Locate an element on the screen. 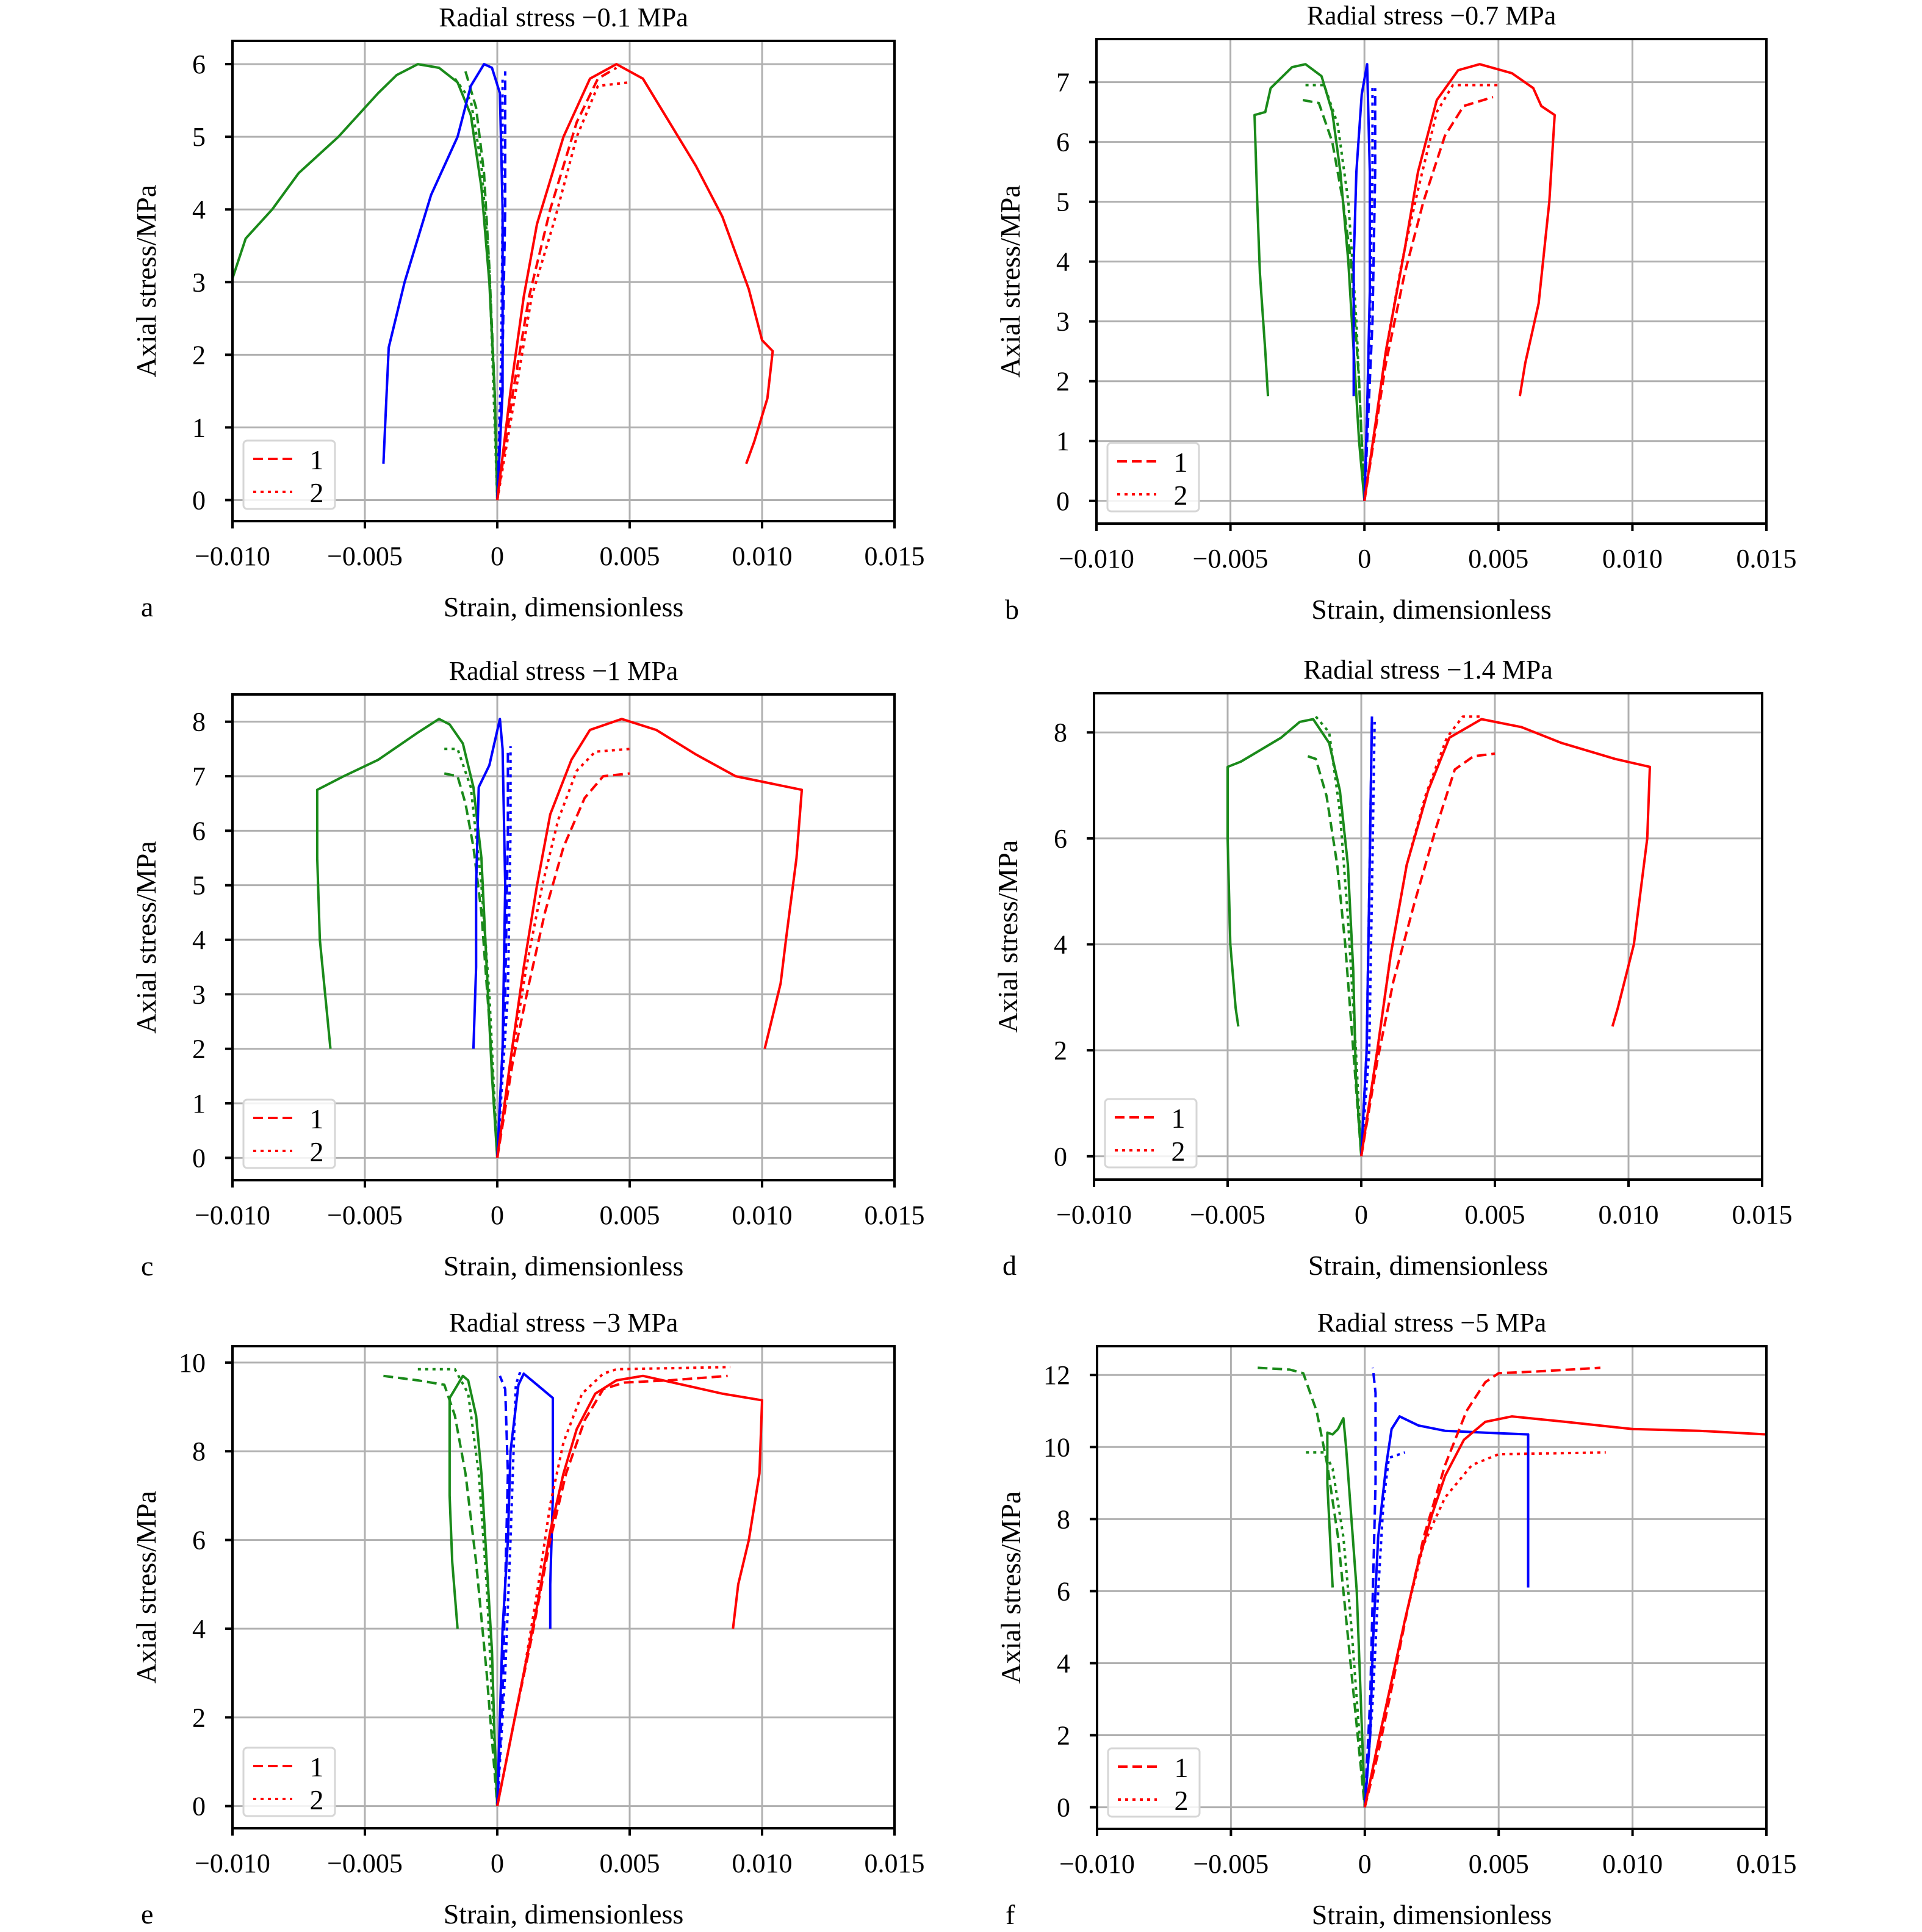  y-tick-label: 3 is located at coordinates (199, 994).